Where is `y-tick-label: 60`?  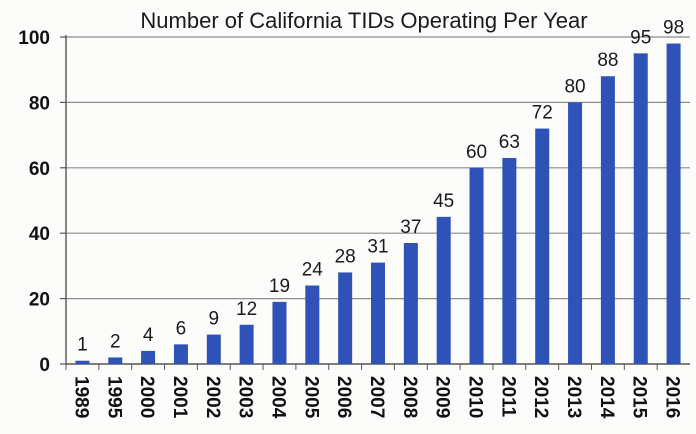
y-tick-label: 60 is located at coordinates (39, 169).